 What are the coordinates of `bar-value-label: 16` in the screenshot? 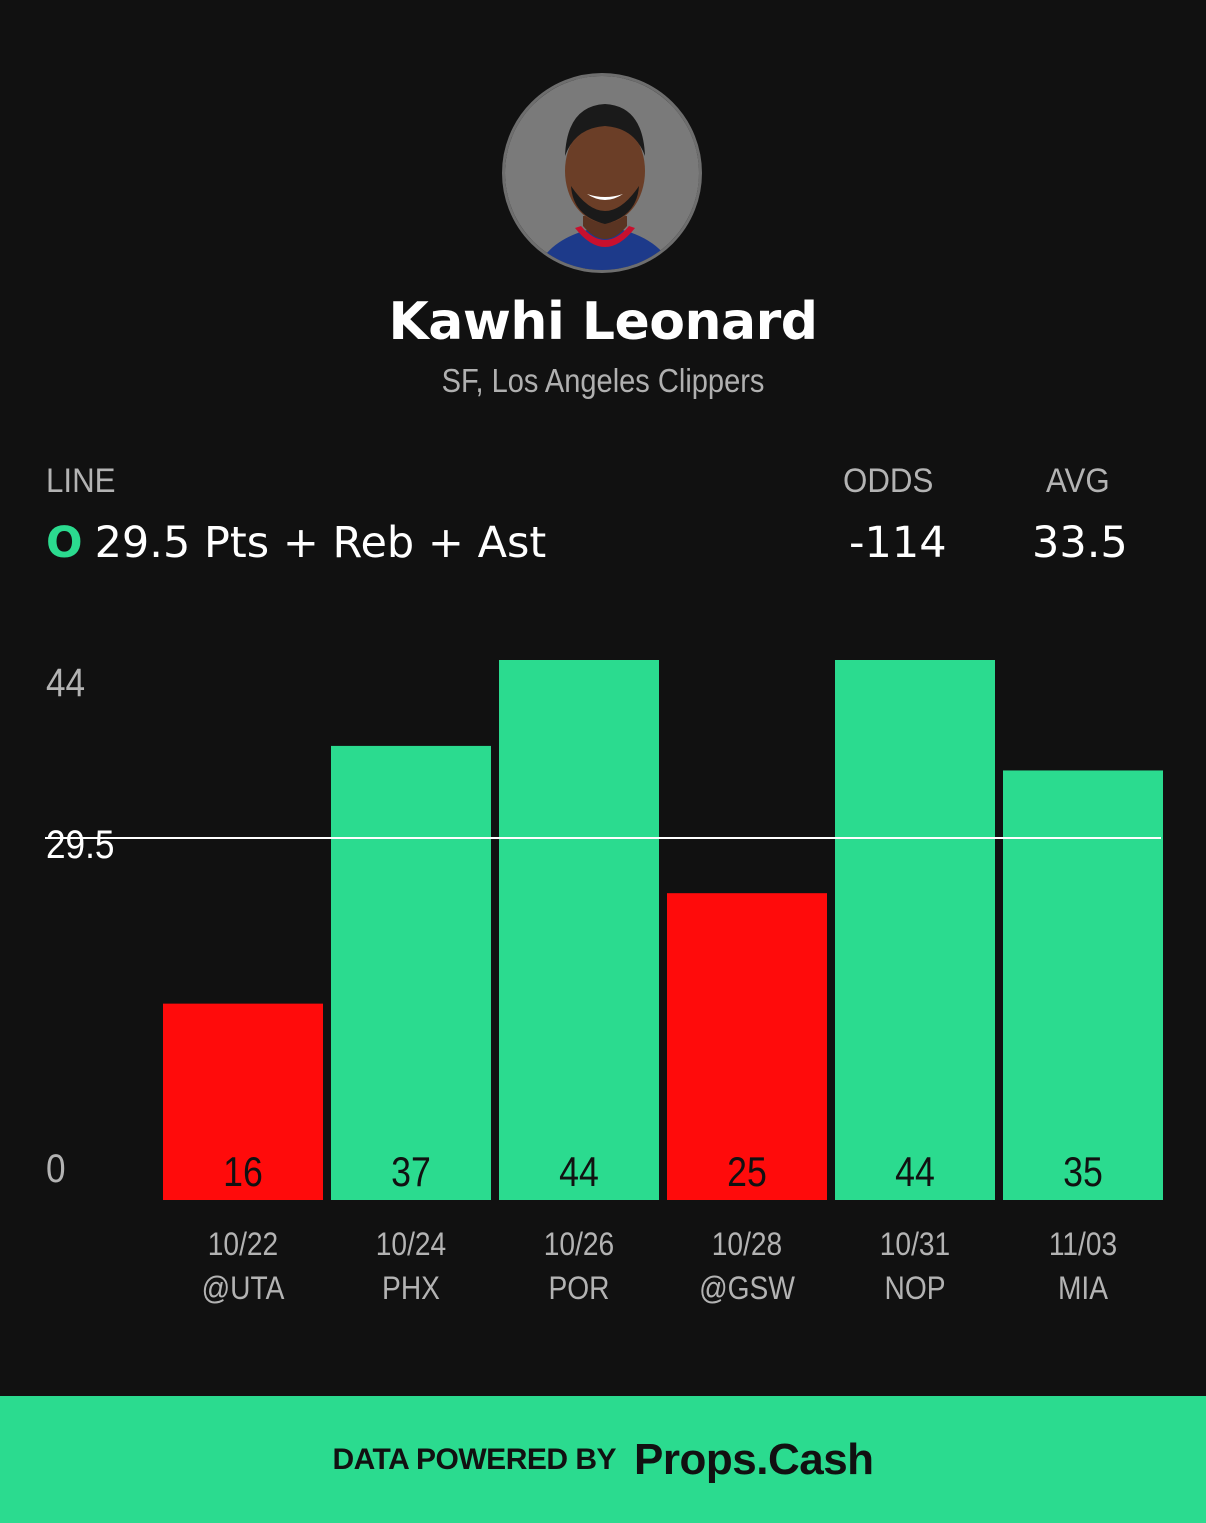 It's located at (243, 1172).